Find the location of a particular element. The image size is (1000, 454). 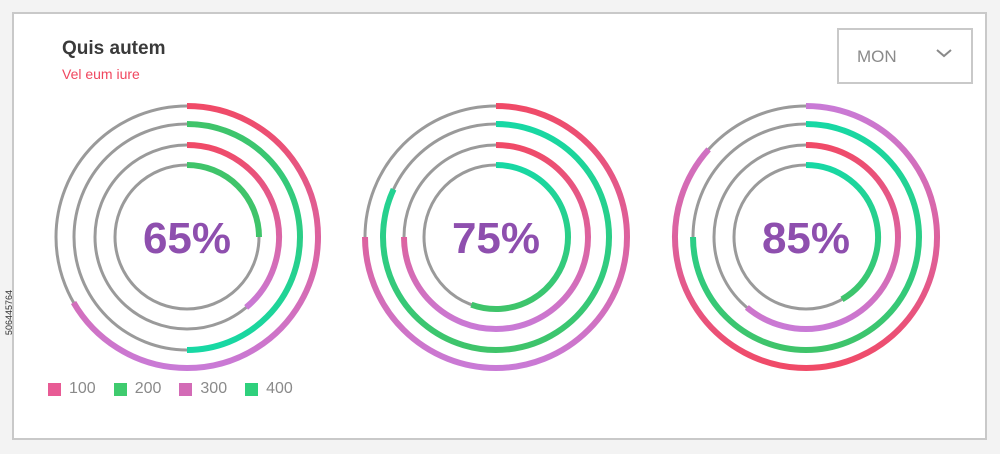

legend-label-300: 300 is located at coordinates (214, 388).